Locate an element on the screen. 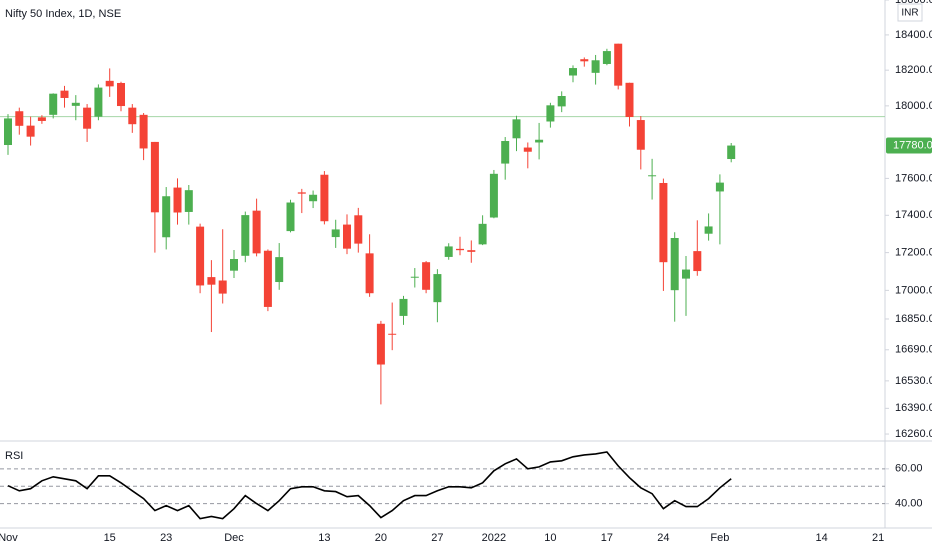 The image size is (932, 550). x-tick-label: 21 is located at coordinates (878, 538).